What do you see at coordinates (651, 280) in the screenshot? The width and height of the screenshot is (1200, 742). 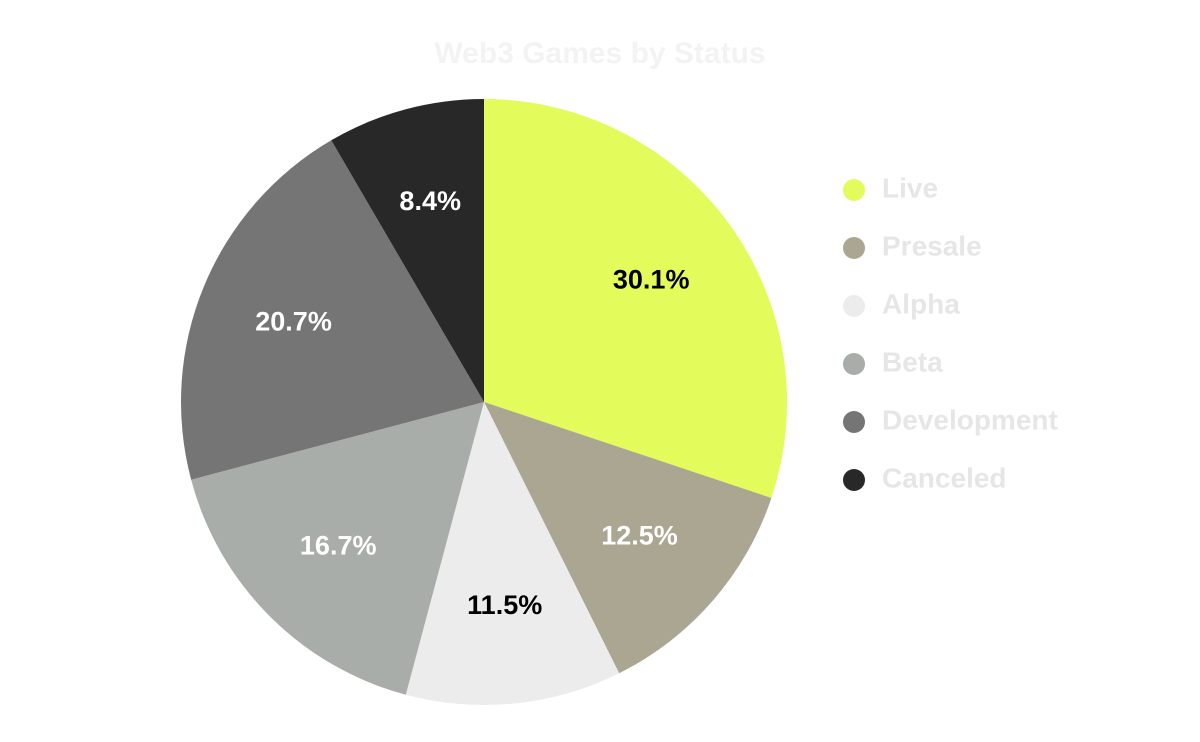 I see `slice-label: 30.1%` at bounding box center [651, 280].